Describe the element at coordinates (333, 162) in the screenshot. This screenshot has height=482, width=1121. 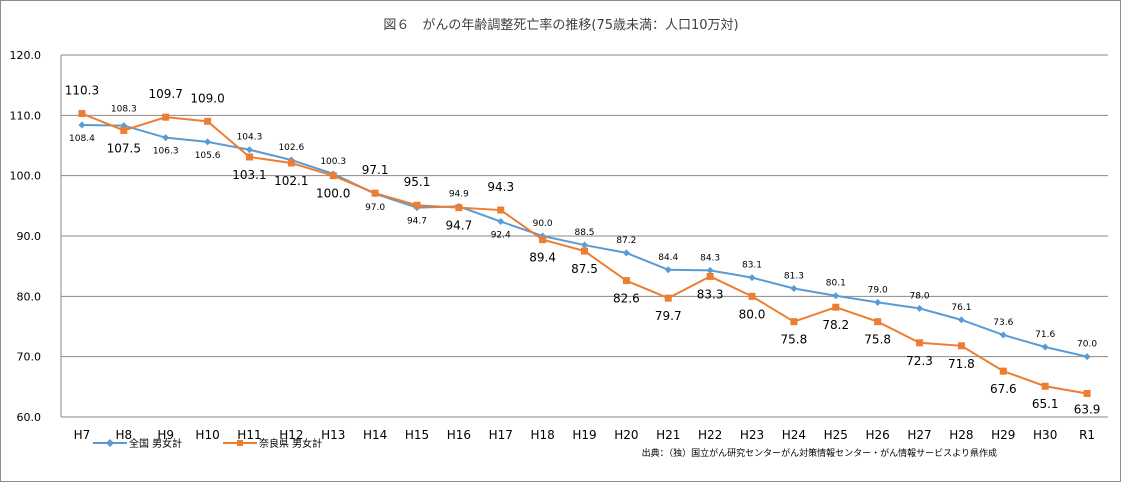
I see `data-label-national: 100.3` at that location.